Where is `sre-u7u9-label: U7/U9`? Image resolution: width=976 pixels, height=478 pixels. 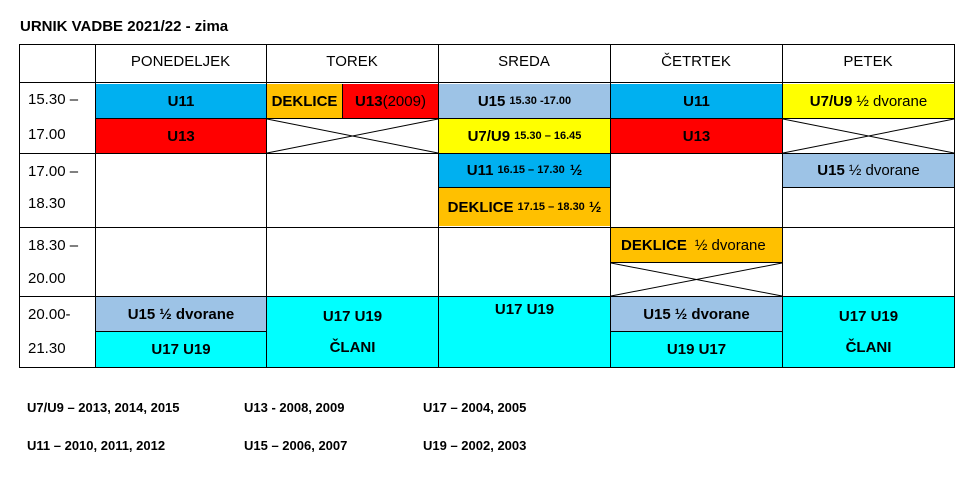 sre-u7u9-label: U7/U9 is located at coordinates (489, 136).